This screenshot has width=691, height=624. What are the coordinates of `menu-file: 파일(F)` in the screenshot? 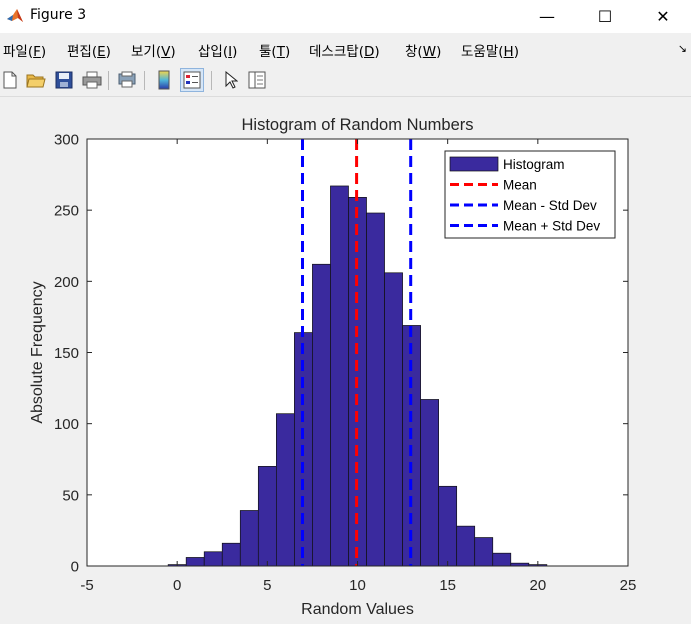 It's located at (25, 52).